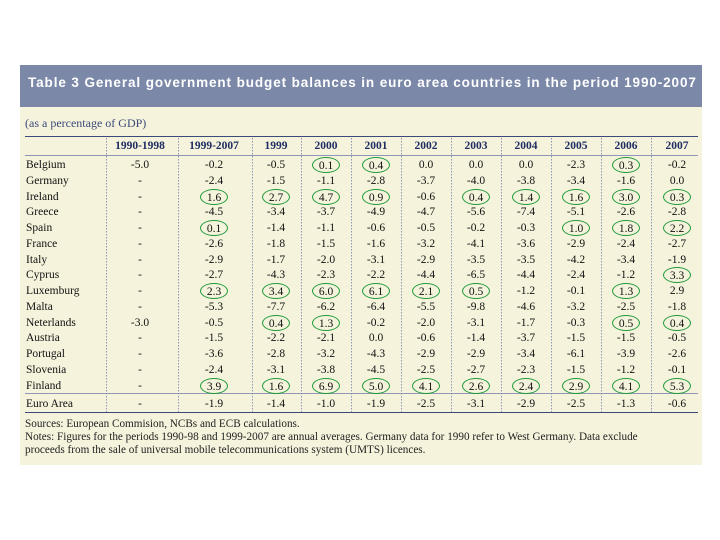  What do you see at coordinates (46, 369) in the screenshot?
I see `row-label: Slovenia` at bounding box center [46, 369].